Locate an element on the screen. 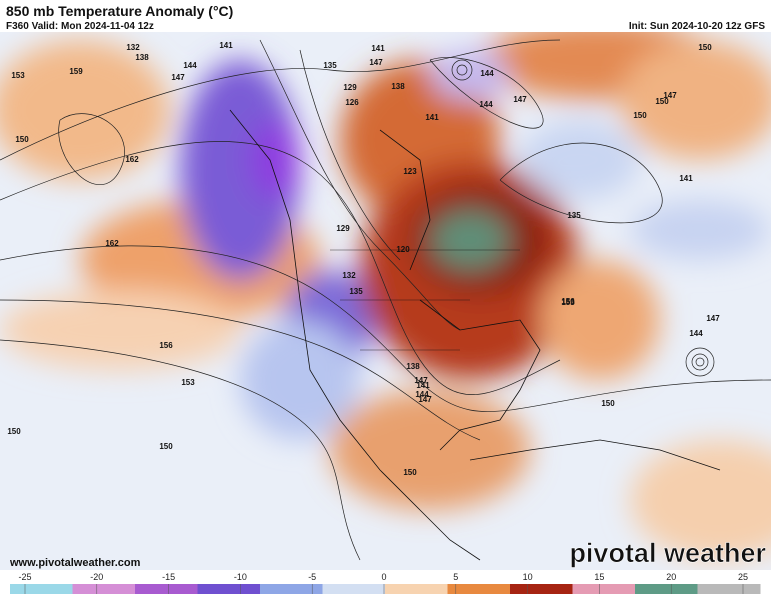 The height and width of the screenshot is (595, 771). colorbar-tick-label: 5 is located at coordinates (455, 577).